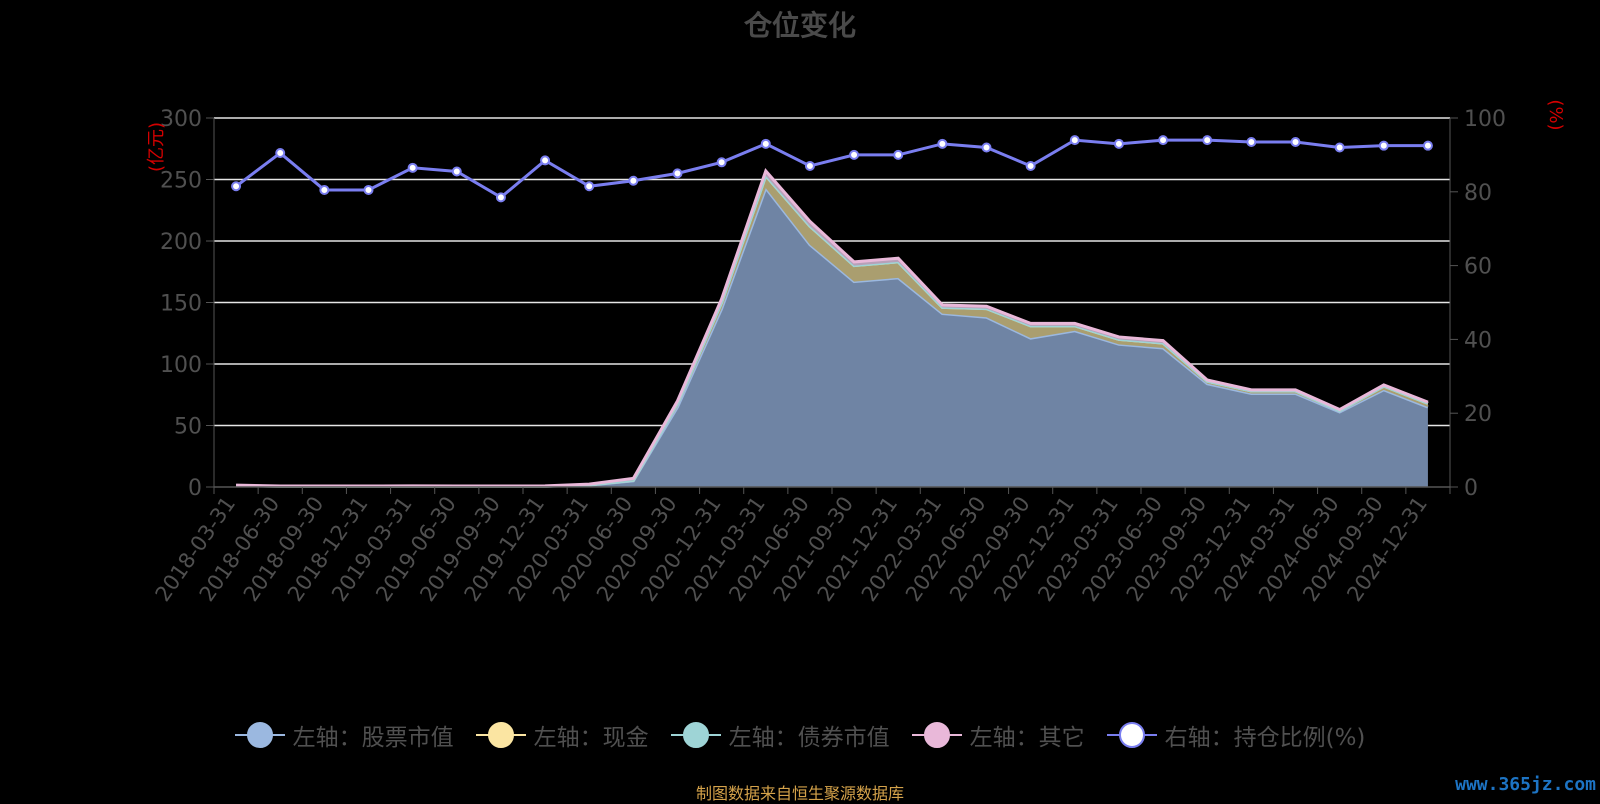 The width and height of the screenshot is (1600, 804). I want to click on chart-title: 仓位变化, so click(799, 25).